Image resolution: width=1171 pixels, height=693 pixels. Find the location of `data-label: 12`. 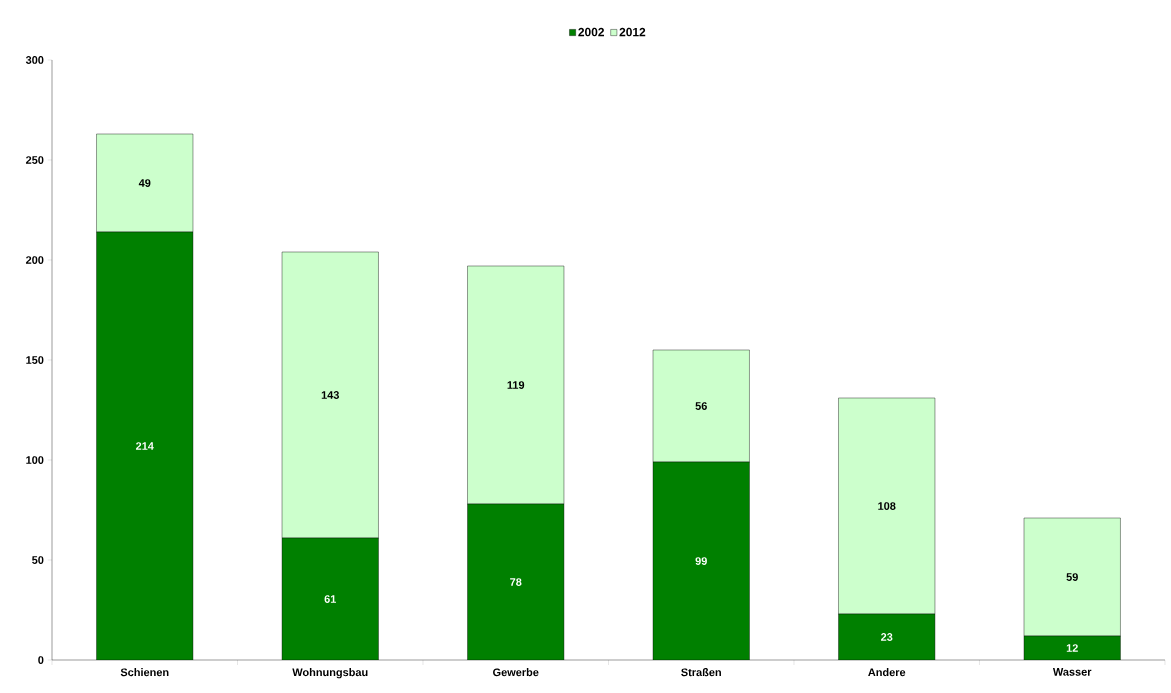

data-label: 12 is located at coordinates (1072, 648).